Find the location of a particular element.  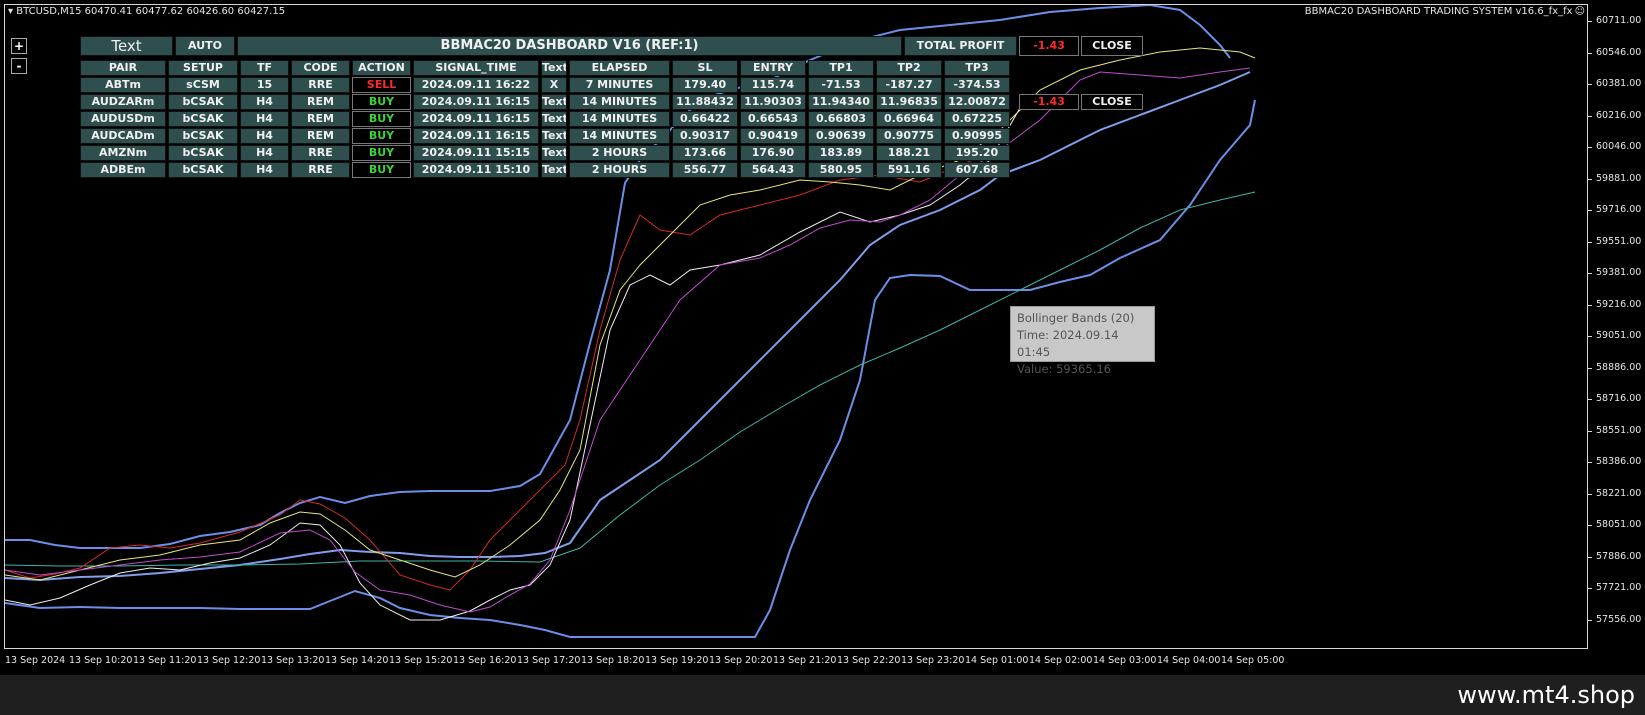

table-cell-pair: ADBEm is located at coordinates (123, 170).